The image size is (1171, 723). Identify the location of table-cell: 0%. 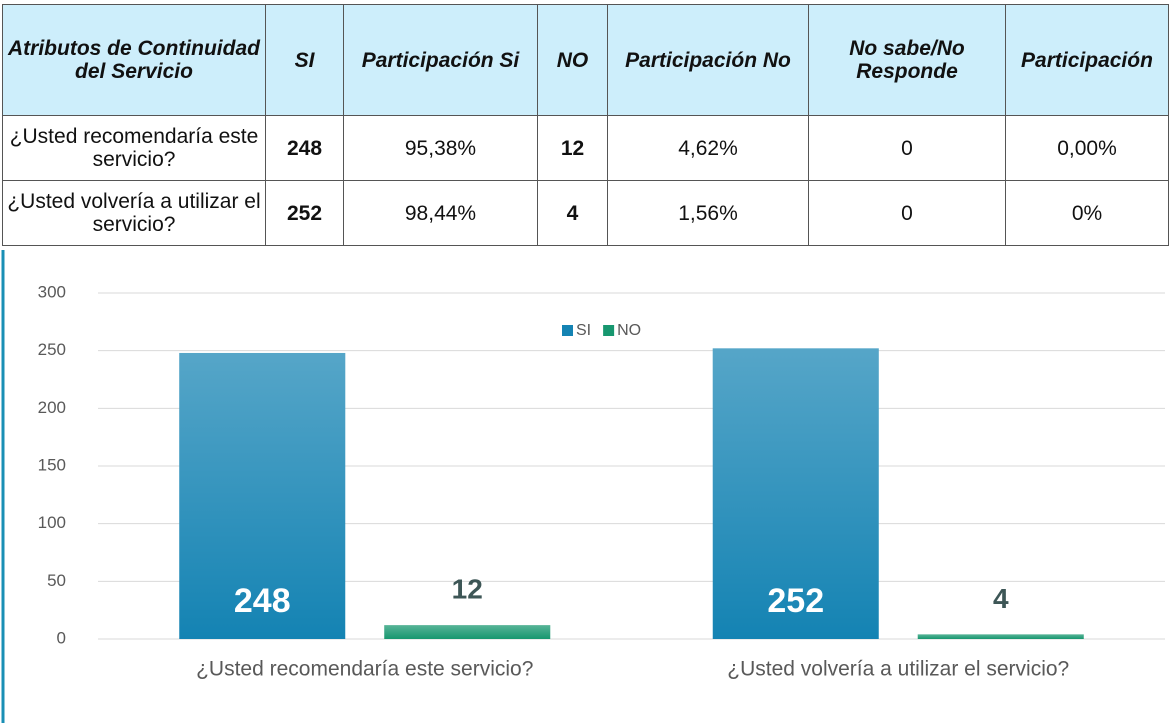
(1087, 213).